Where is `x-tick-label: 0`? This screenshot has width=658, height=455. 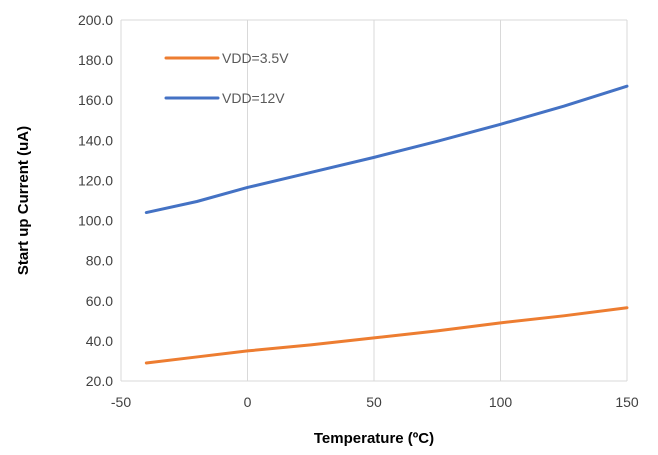
x-tick-label: 0 is located at coordinates (248, 402).